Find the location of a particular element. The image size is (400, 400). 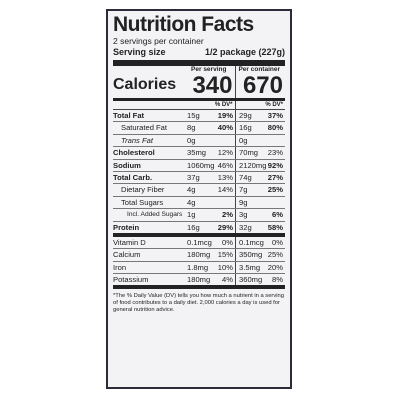

vitamin-row: Calcium 180mg 15% 350mg 25% is located at coordinates (199, 255).